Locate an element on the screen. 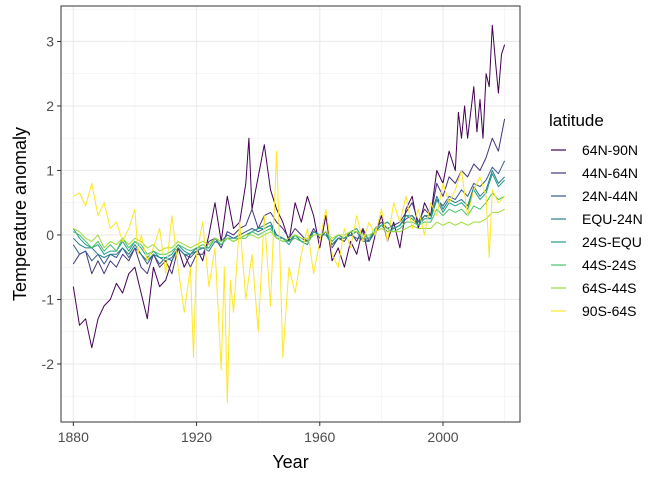 This screenshot has height=480, width=672. y-axis-title: Temperature anomaly is located at coordinates (20, 214).